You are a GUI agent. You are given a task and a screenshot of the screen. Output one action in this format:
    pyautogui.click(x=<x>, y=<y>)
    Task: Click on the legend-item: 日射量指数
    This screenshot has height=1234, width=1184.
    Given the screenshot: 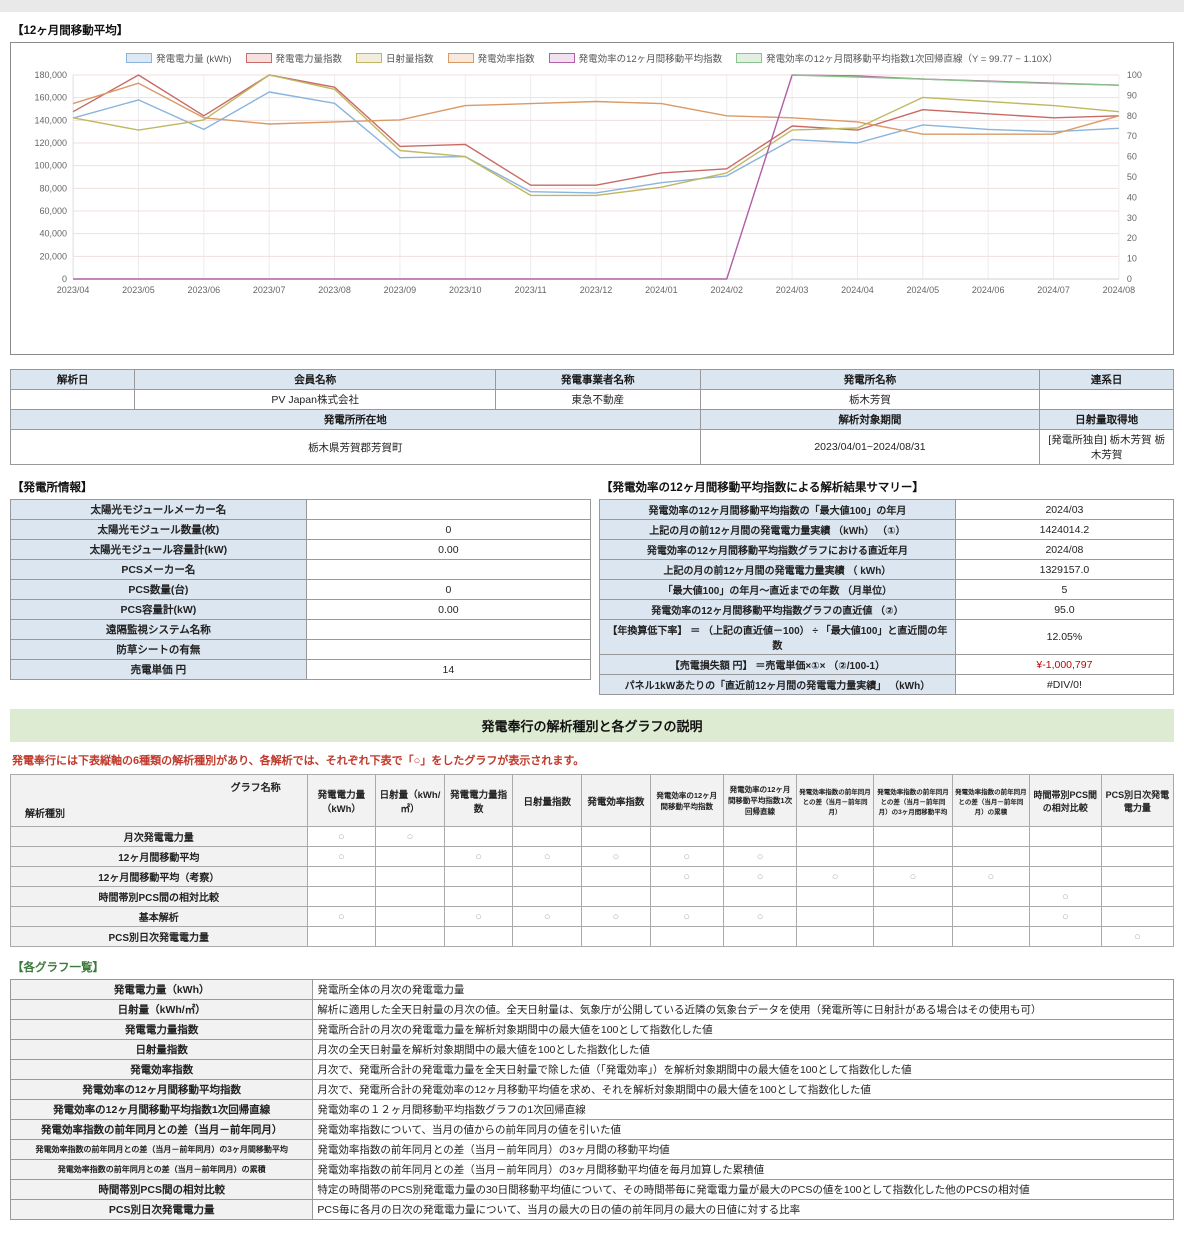 What is the action you would take?
    pyautogui.click(x=395, y=58)
    